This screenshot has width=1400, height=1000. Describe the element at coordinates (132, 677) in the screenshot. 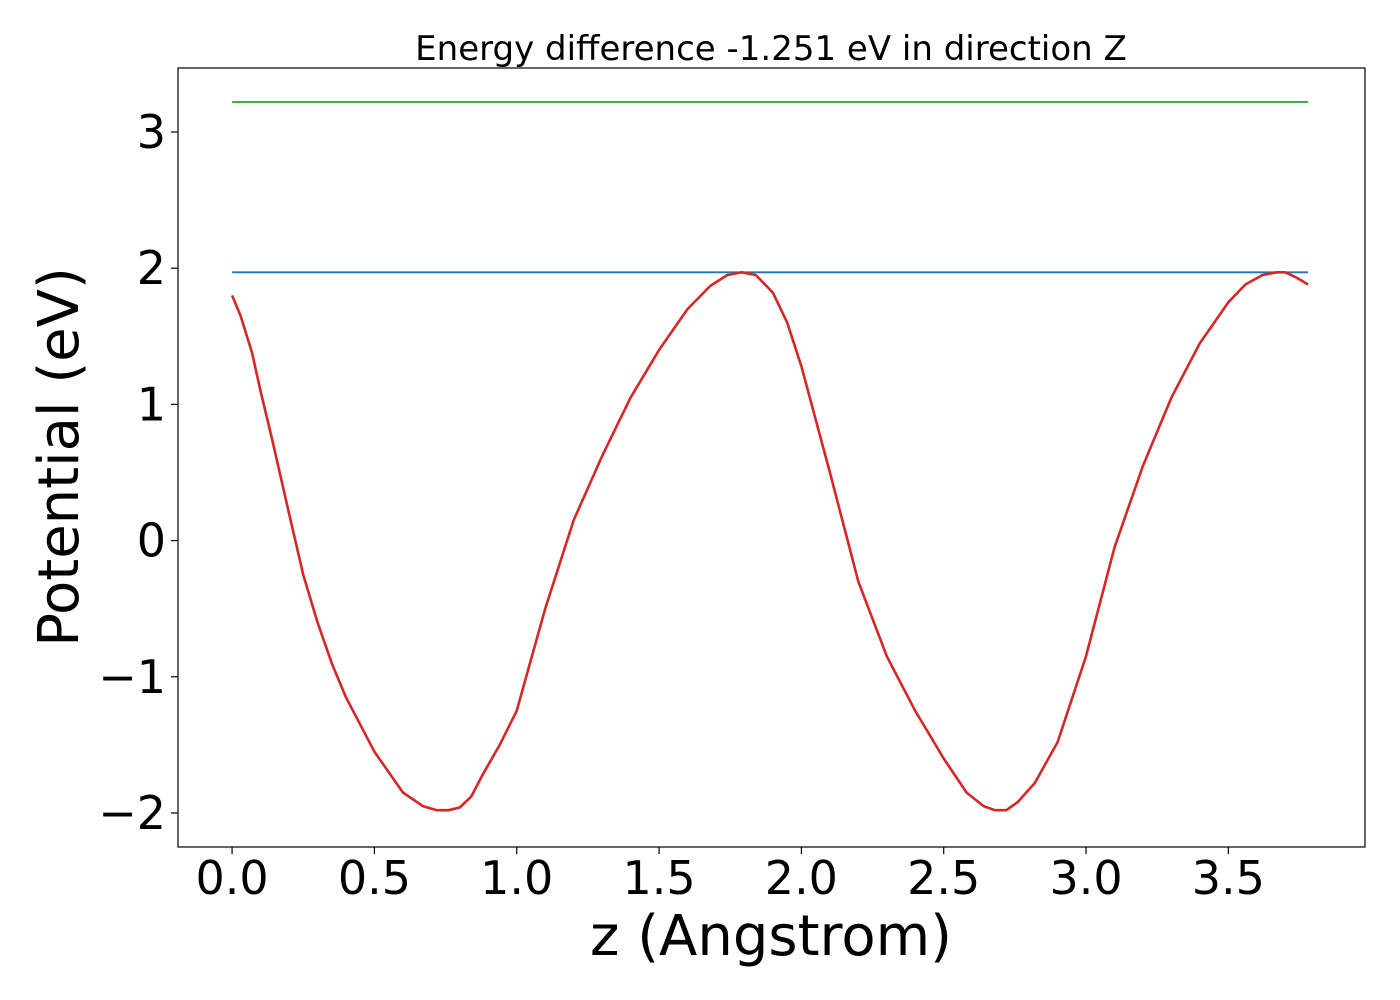

I see `y-tick-label: −1` at that location.